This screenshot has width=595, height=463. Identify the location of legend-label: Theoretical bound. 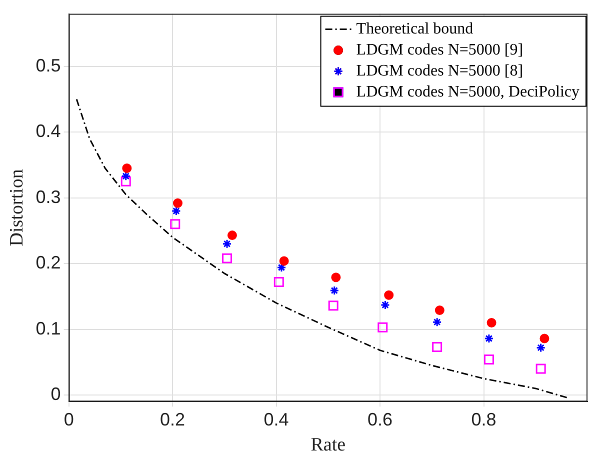
(415, 29).